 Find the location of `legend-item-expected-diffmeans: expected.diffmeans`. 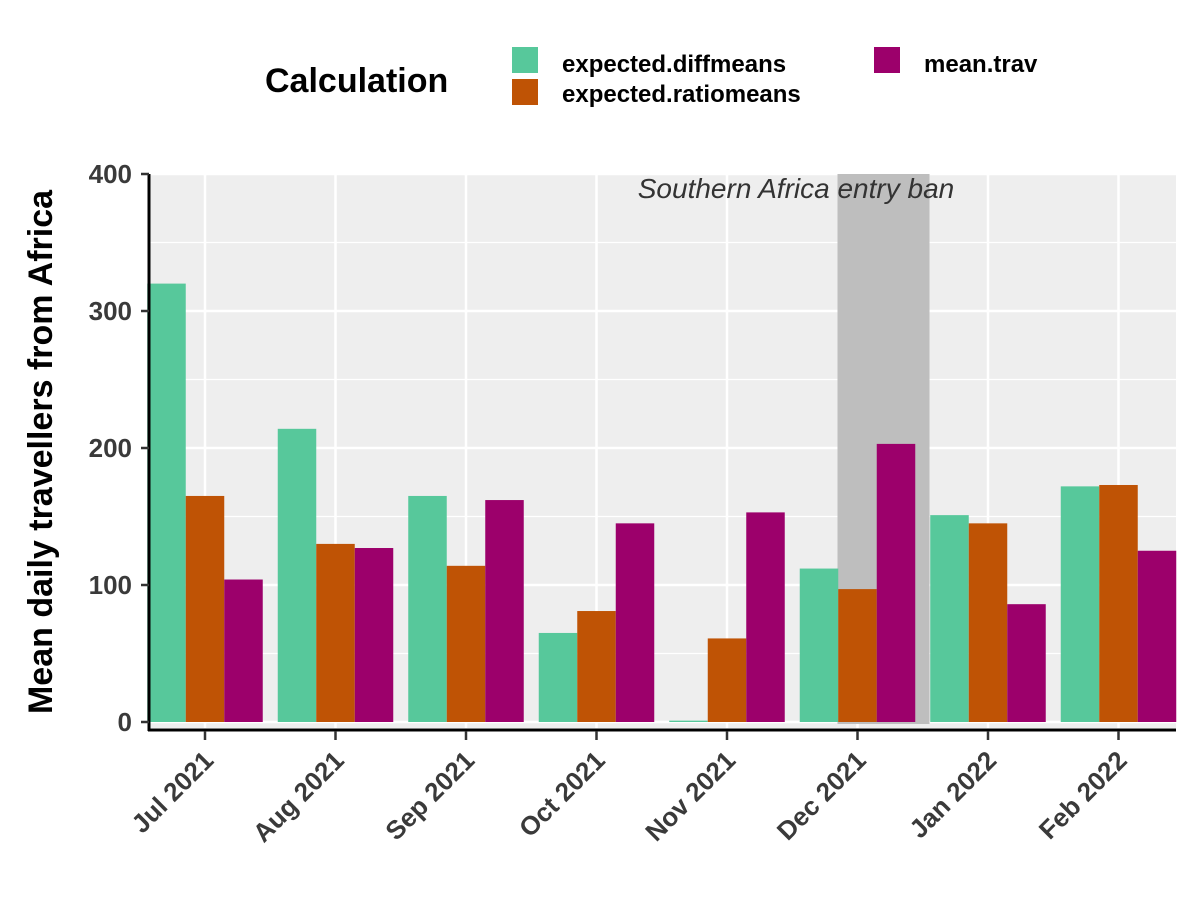

legend-item-expected-diffmeans: expected.diffmeans is located at coordinates (649, 62).